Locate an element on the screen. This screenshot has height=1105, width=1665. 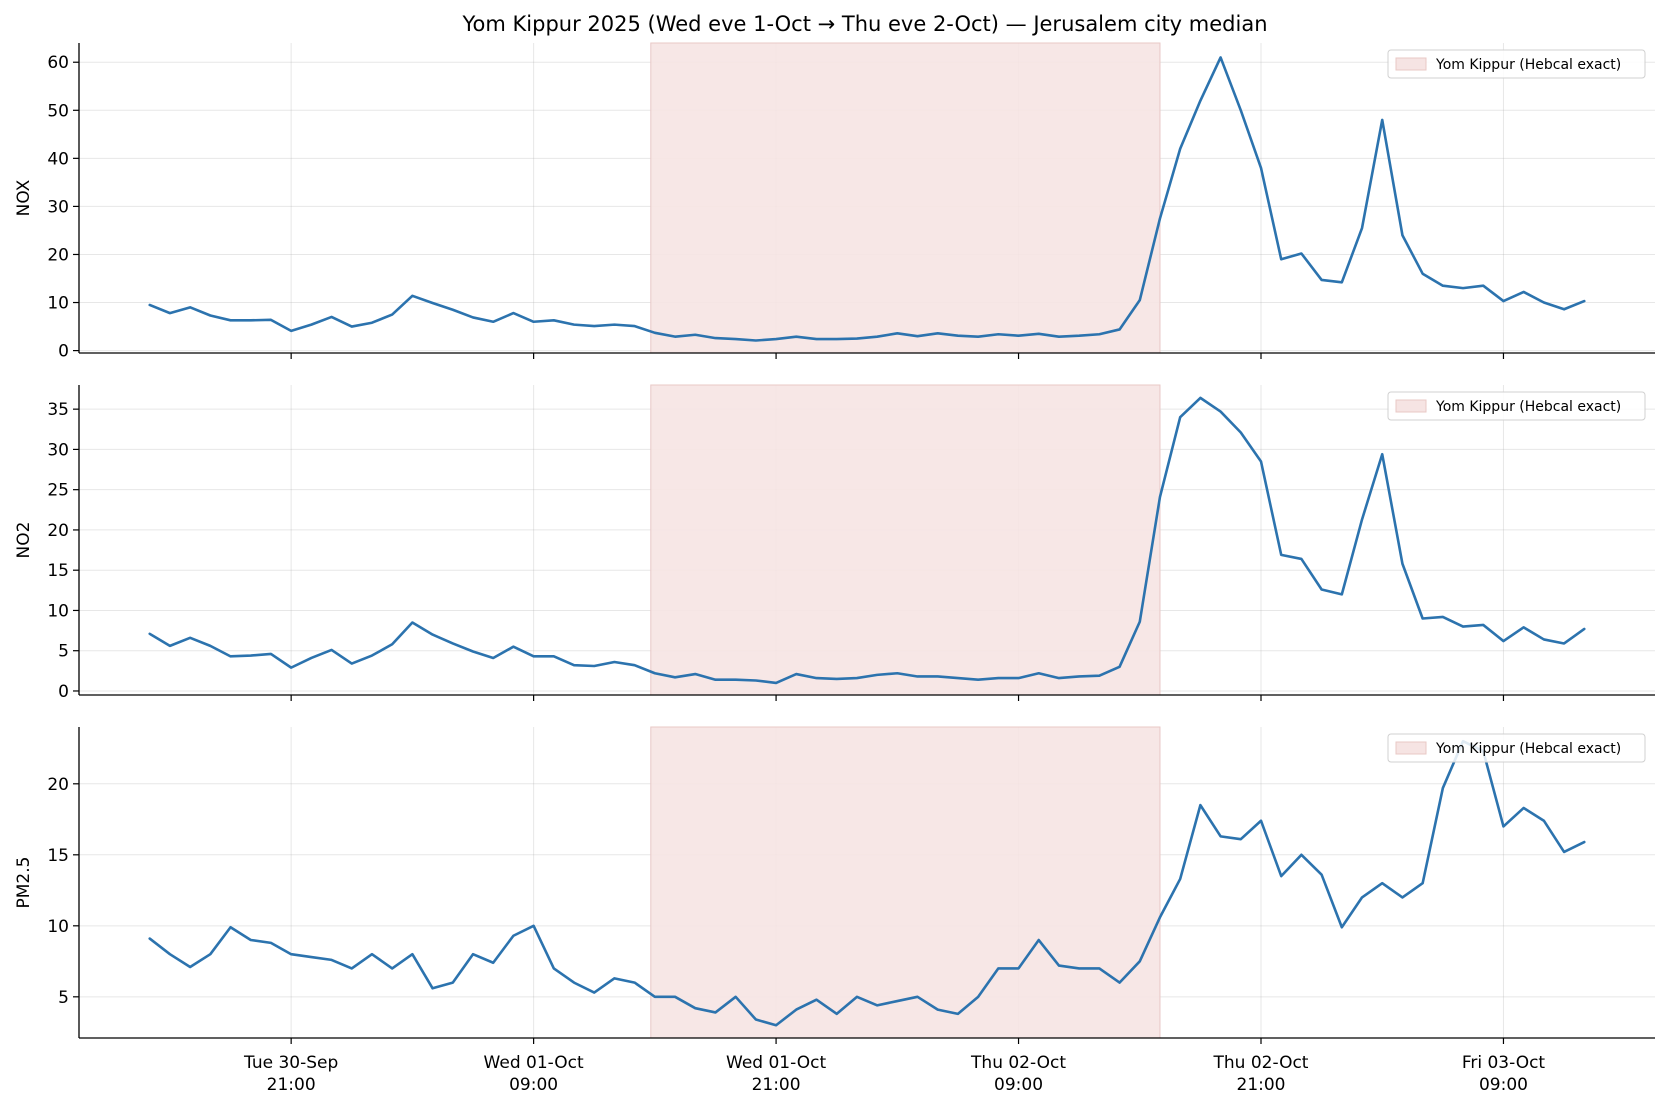
y-axis-label: NOX is located at coordinates (24, 197).